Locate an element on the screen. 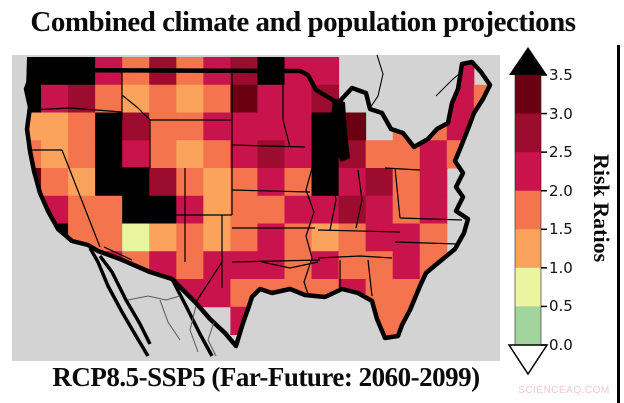 This screenshot has width=624, height=403. colorbar-tick-label: 1.5 is located at coordinates (561, 229).